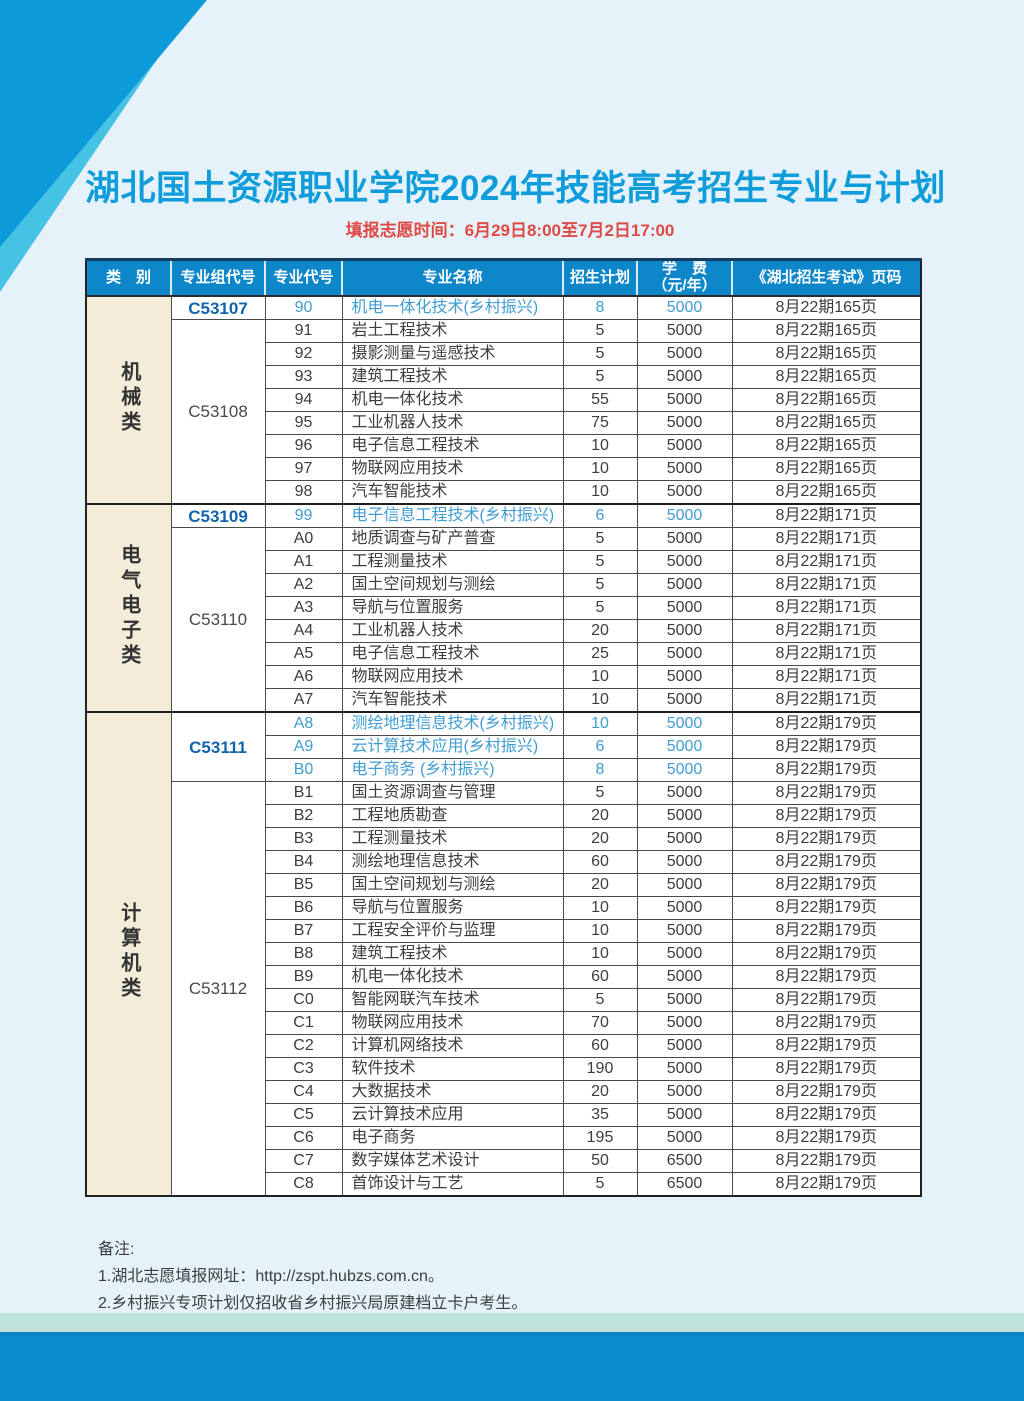  I want to click on major-code-cell: C6, so click(303, 1138).